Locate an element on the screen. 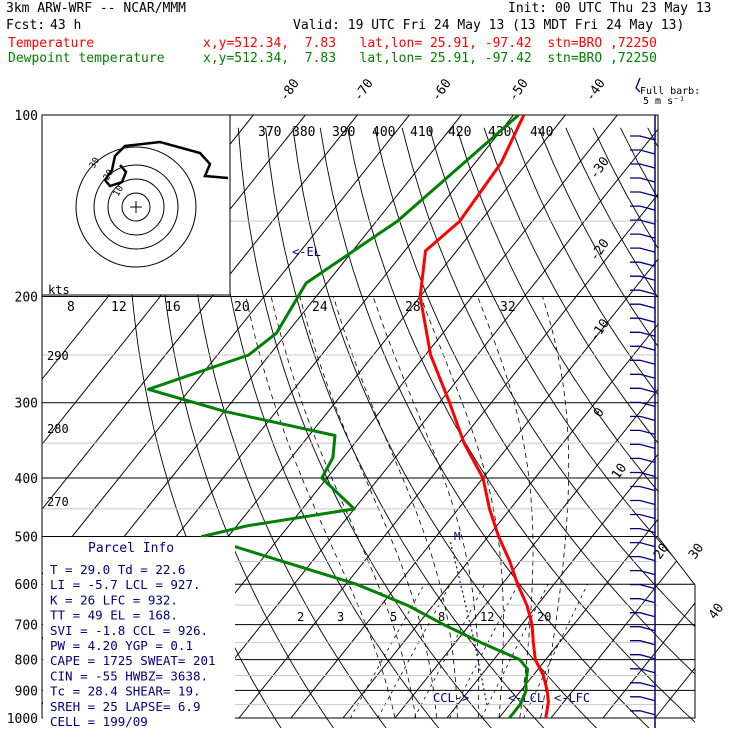 Image resolution: width=740 pixels, height=740 pixels. parcel-info-row: CIN = -55 HWBZ= 3638. is located at coordinates (129, 675).